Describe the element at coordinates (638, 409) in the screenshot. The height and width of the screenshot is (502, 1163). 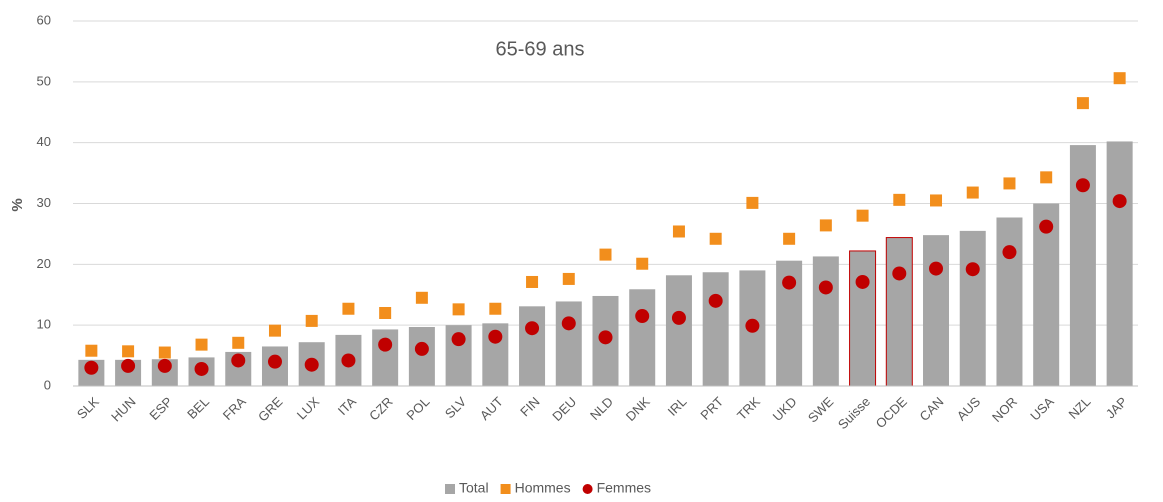
I see `x-tick-label: DNK` at that location.